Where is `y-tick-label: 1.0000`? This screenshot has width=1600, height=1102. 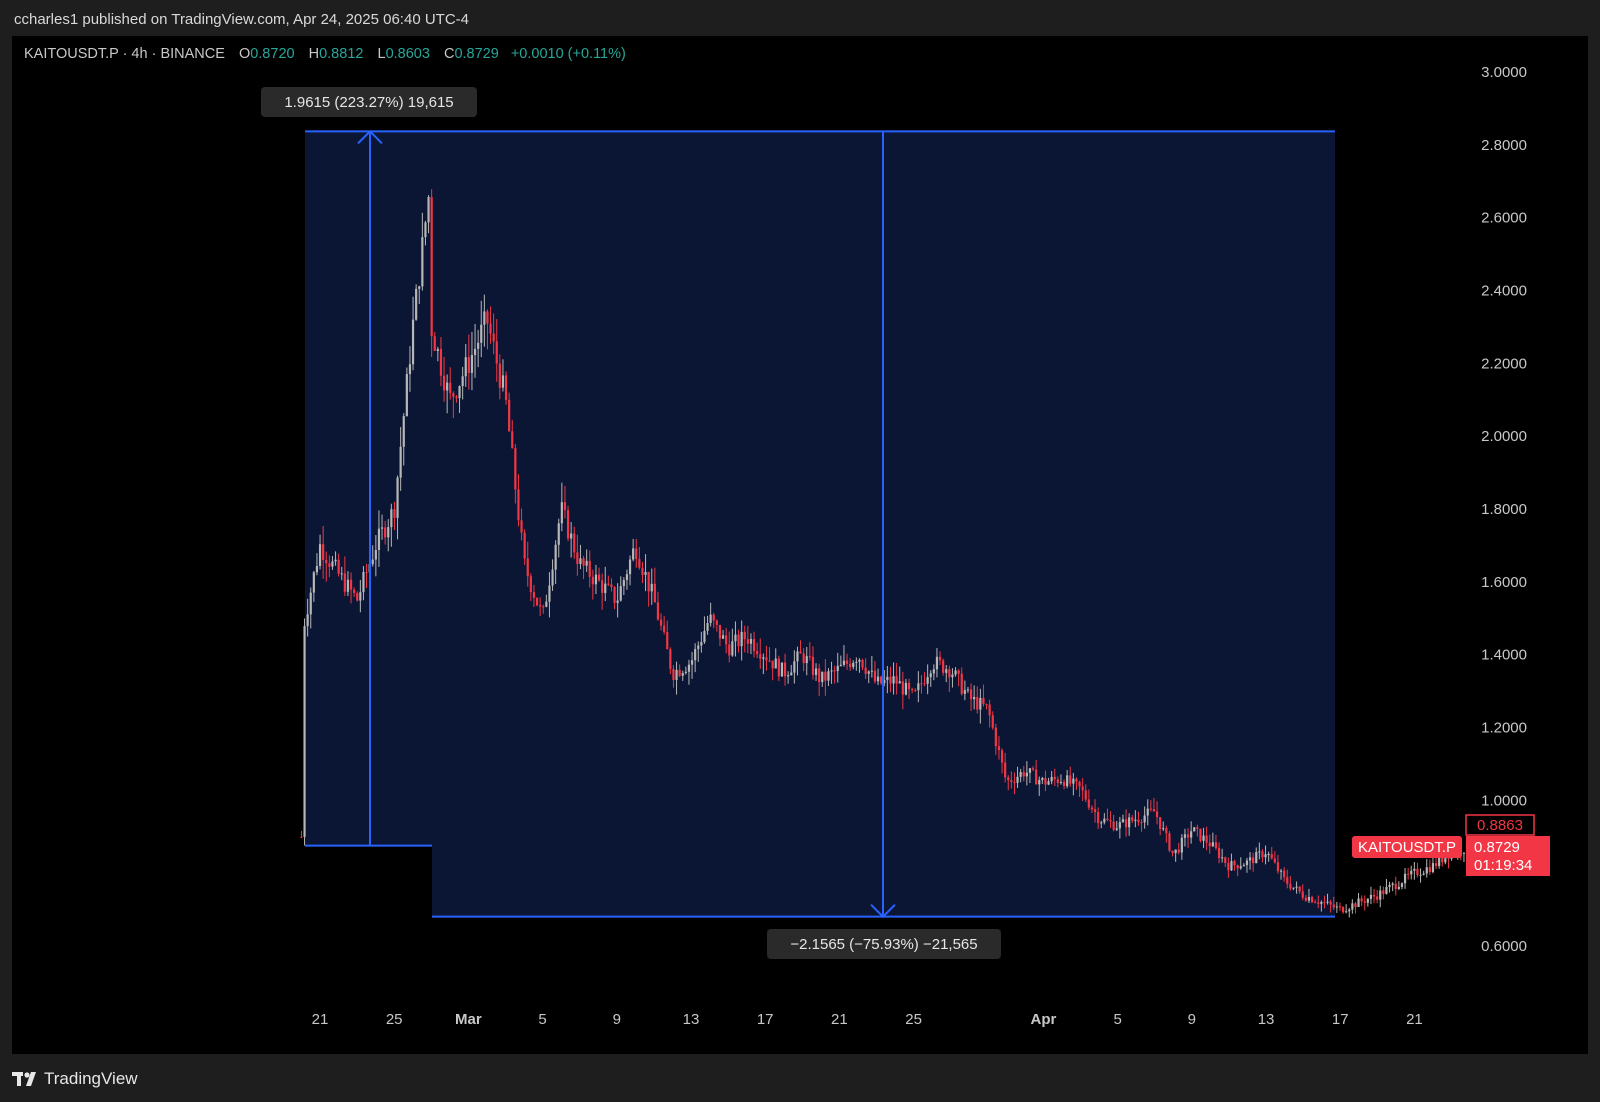
y-tick-label: 1.0000 is located at coordinates (1504, 800).